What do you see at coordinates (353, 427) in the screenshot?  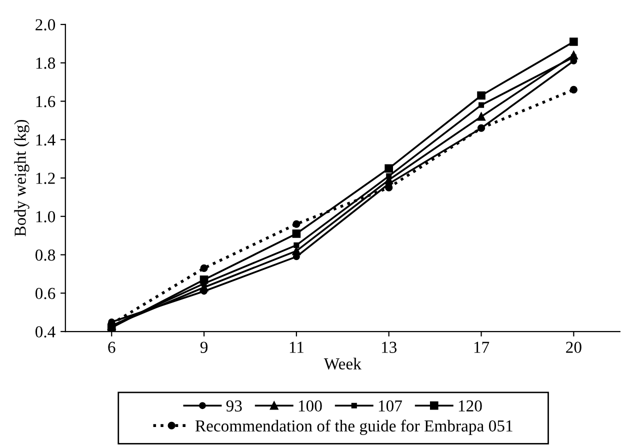 I see `legend-label: Recommendation of the guide for Embrapa 051` at bounding box center [353, 427].